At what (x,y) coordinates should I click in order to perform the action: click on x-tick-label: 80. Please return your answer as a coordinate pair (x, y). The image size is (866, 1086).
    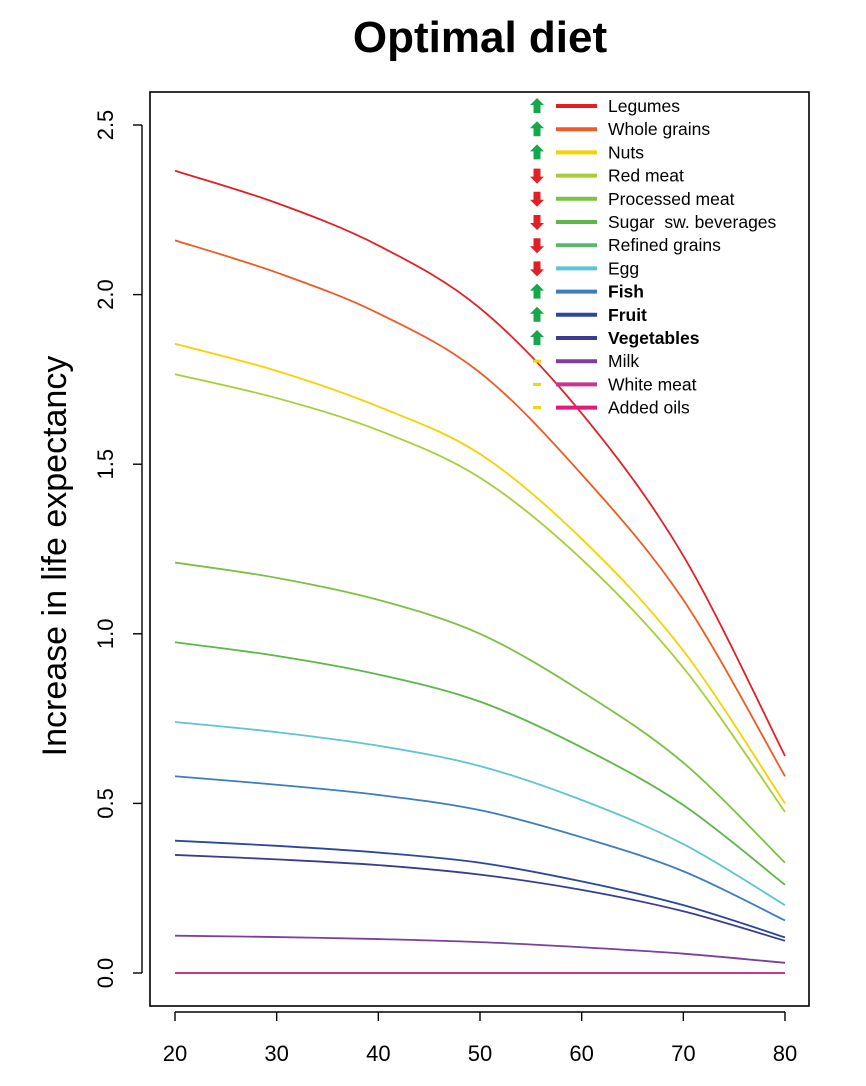
    Looking at the image, I should click on (785, 1053).